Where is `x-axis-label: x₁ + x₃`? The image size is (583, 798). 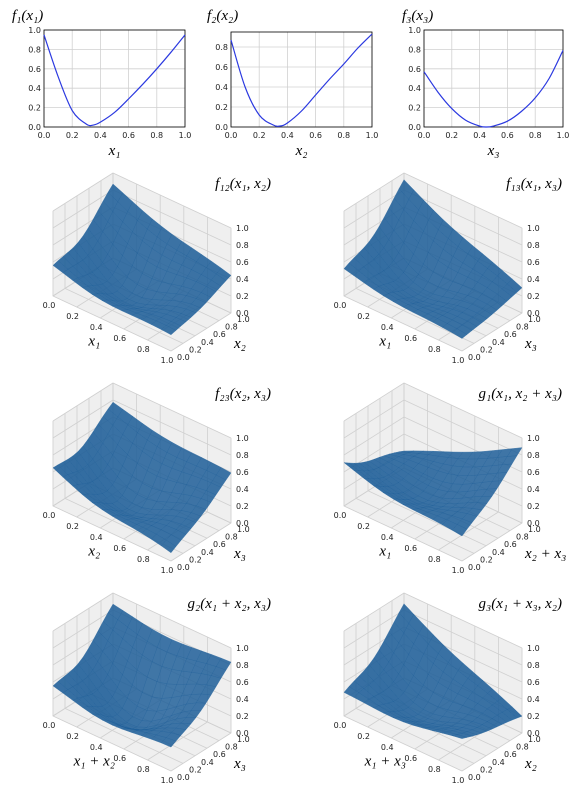
x-axis-label: x₁ + x₃ is located at coordinates (385, 761).